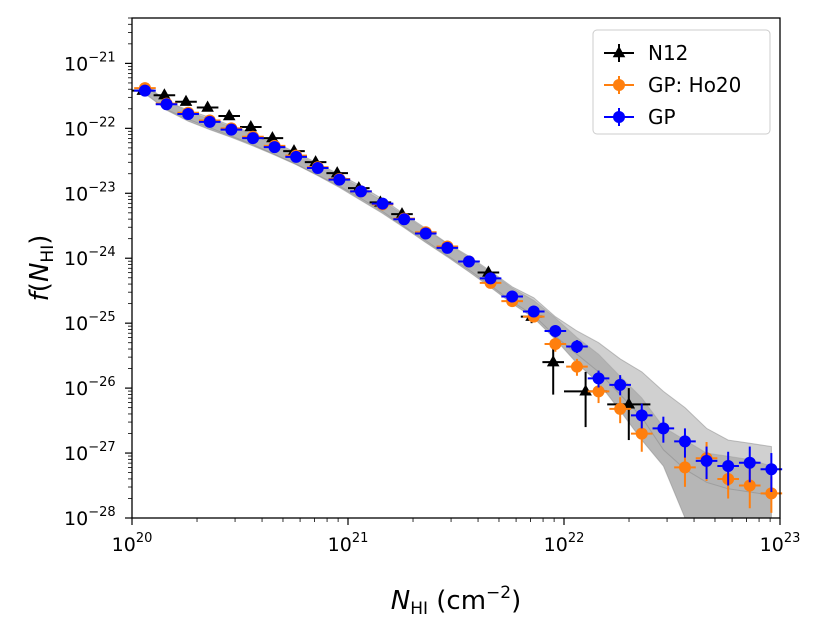 This screenshot has width=830, height=623. What do you see at coordinates (516, 601) in the screenshot?
I see `x-axis-label-unit-close: )` at bounding box center [516, 601].